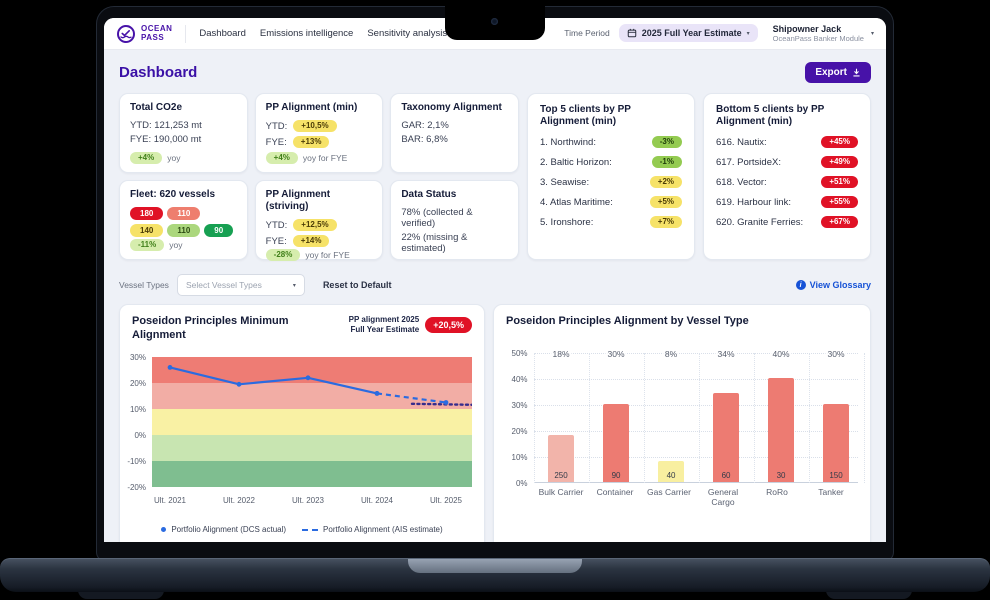  What do you see at coordinates (671, 475) in the screenshot?
I see `bar-count-label: 40` at bounding box center [671, 475].